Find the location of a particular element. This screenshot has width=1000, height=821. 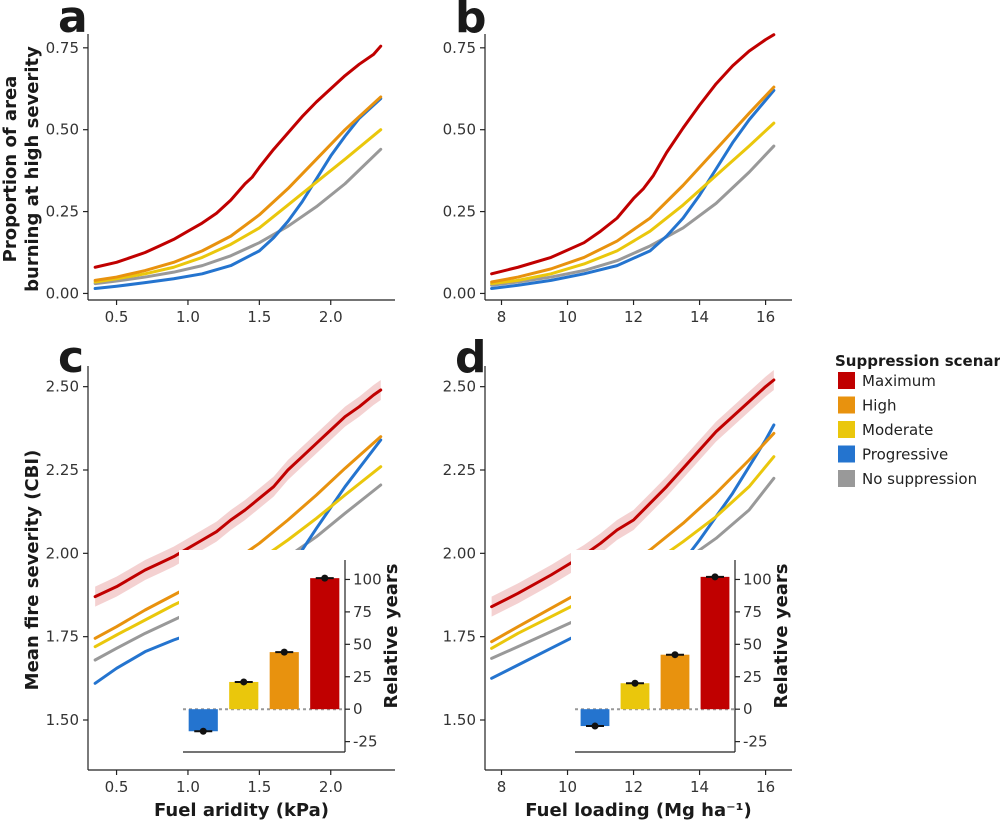

y-axis-title: burning at high severity is located at coordinates (32, 169).